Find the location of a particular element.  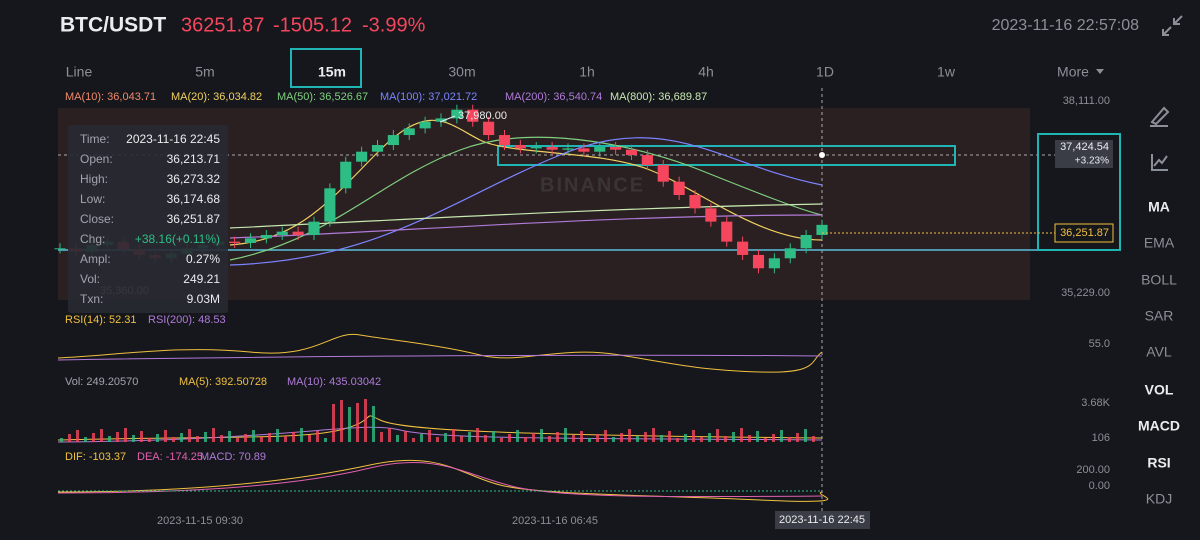

rsi-axis: 55.0 is located at coordinates (1099, 344).